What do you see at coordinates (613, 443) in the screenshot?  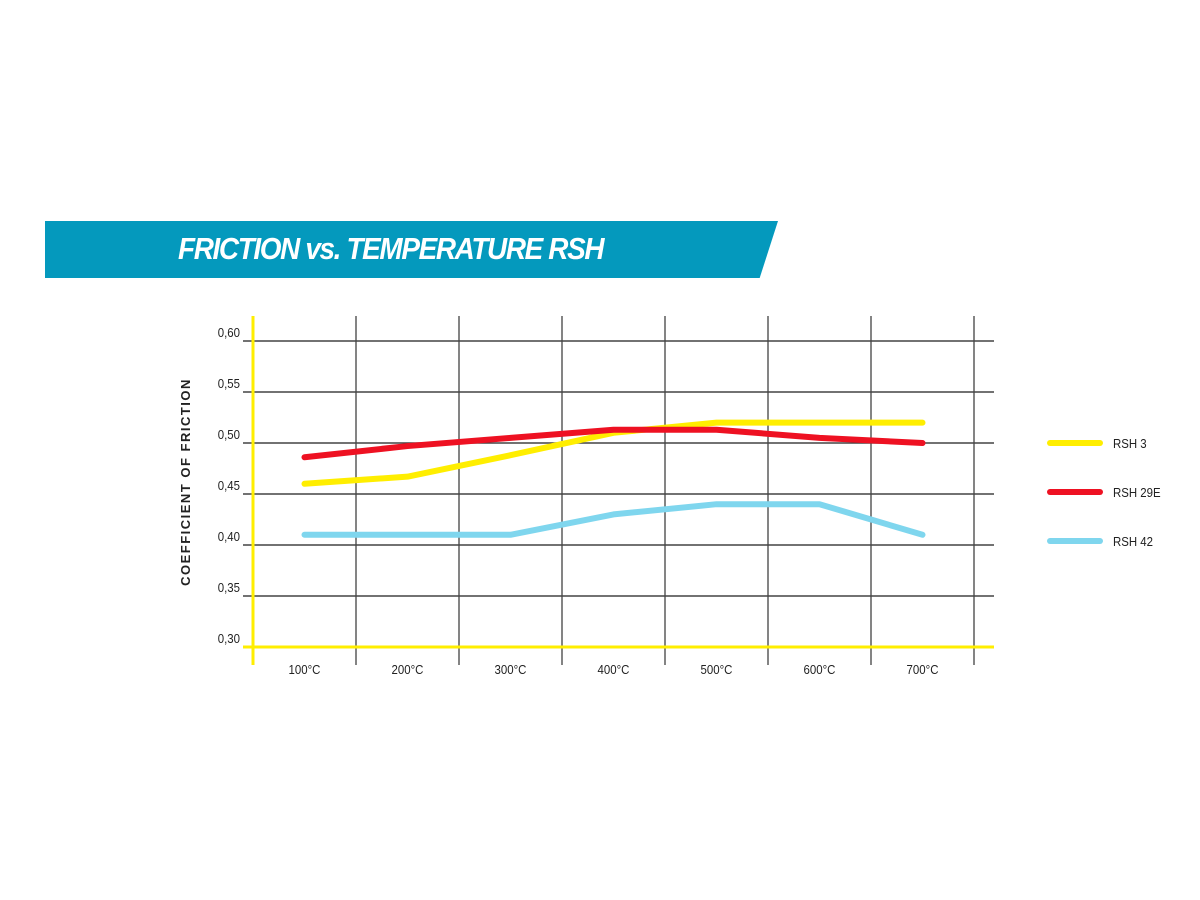 I see `series-line-rsh-29e` at bounding box center [613, 443].